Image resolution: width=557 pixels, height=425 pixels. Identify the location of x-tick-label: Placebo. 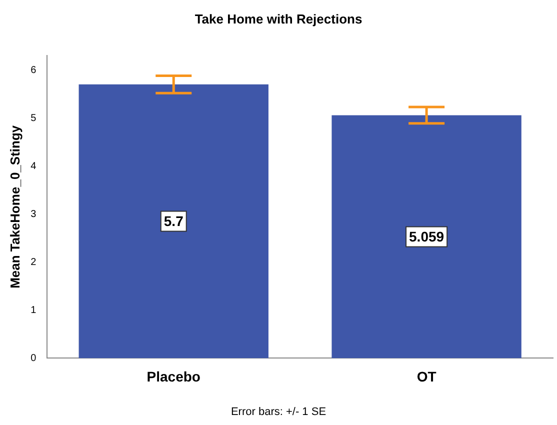
(173, 376).